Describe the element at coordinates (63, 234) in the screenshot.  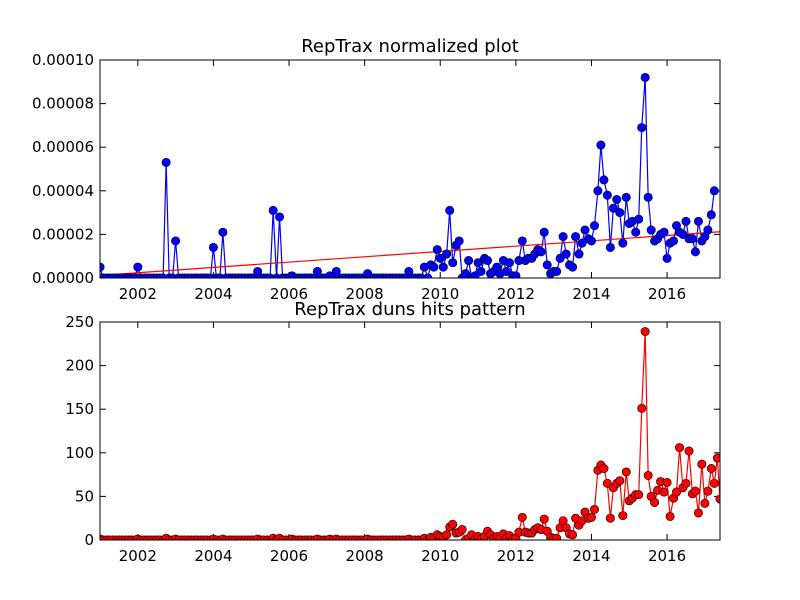
I see `top-y-tick-label: 0.00002` at that location.